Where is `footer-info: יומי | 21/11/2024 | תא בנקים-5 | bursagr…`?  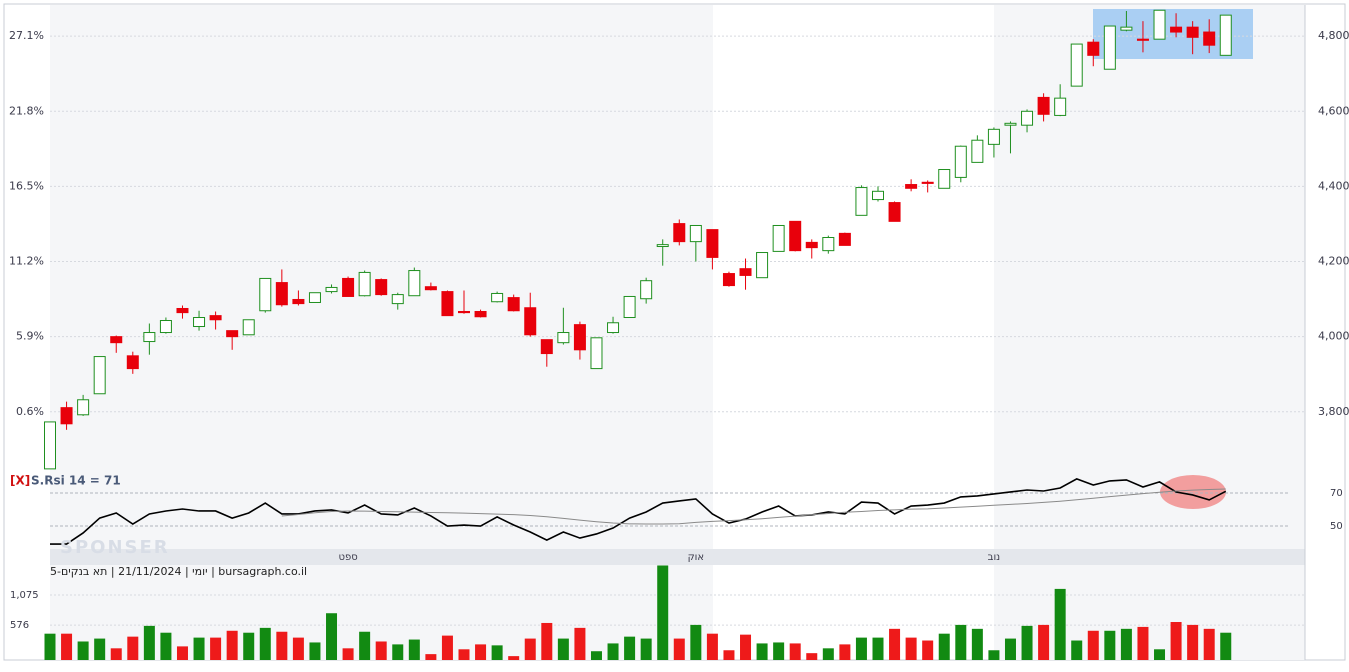 footer-info: יומי | 21/11/2024 | תא בנקים-5 | bursagr… is located at coordinates (178, 571).